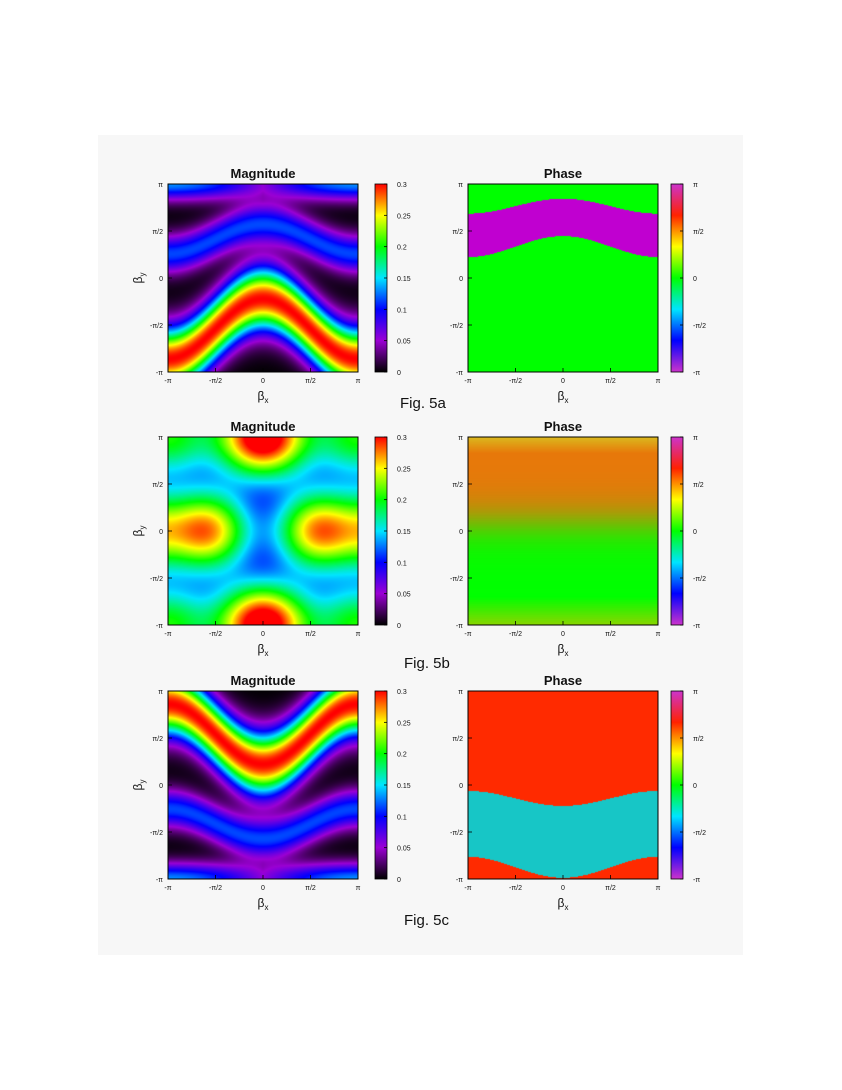 The image size is (842, 1090). Describe the element at coordinates (263, 278) in the screenshot. I see `magnitude-a-heatmap` at that location.